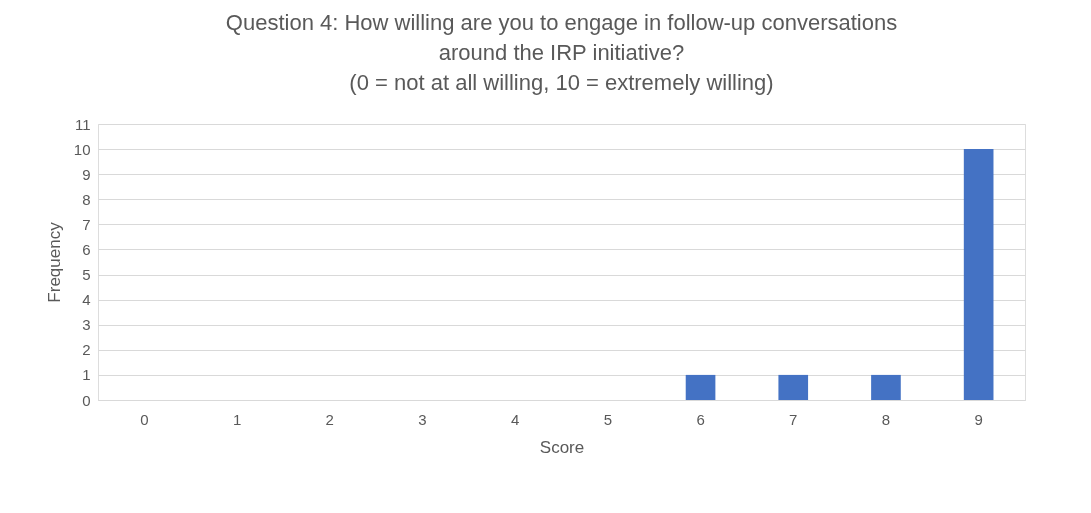 The width and height of the screenshot is (1091, 513). Describe the element at coordinates (86, 300) in the screenshot. I see `y-tick-label: 4` at that location.